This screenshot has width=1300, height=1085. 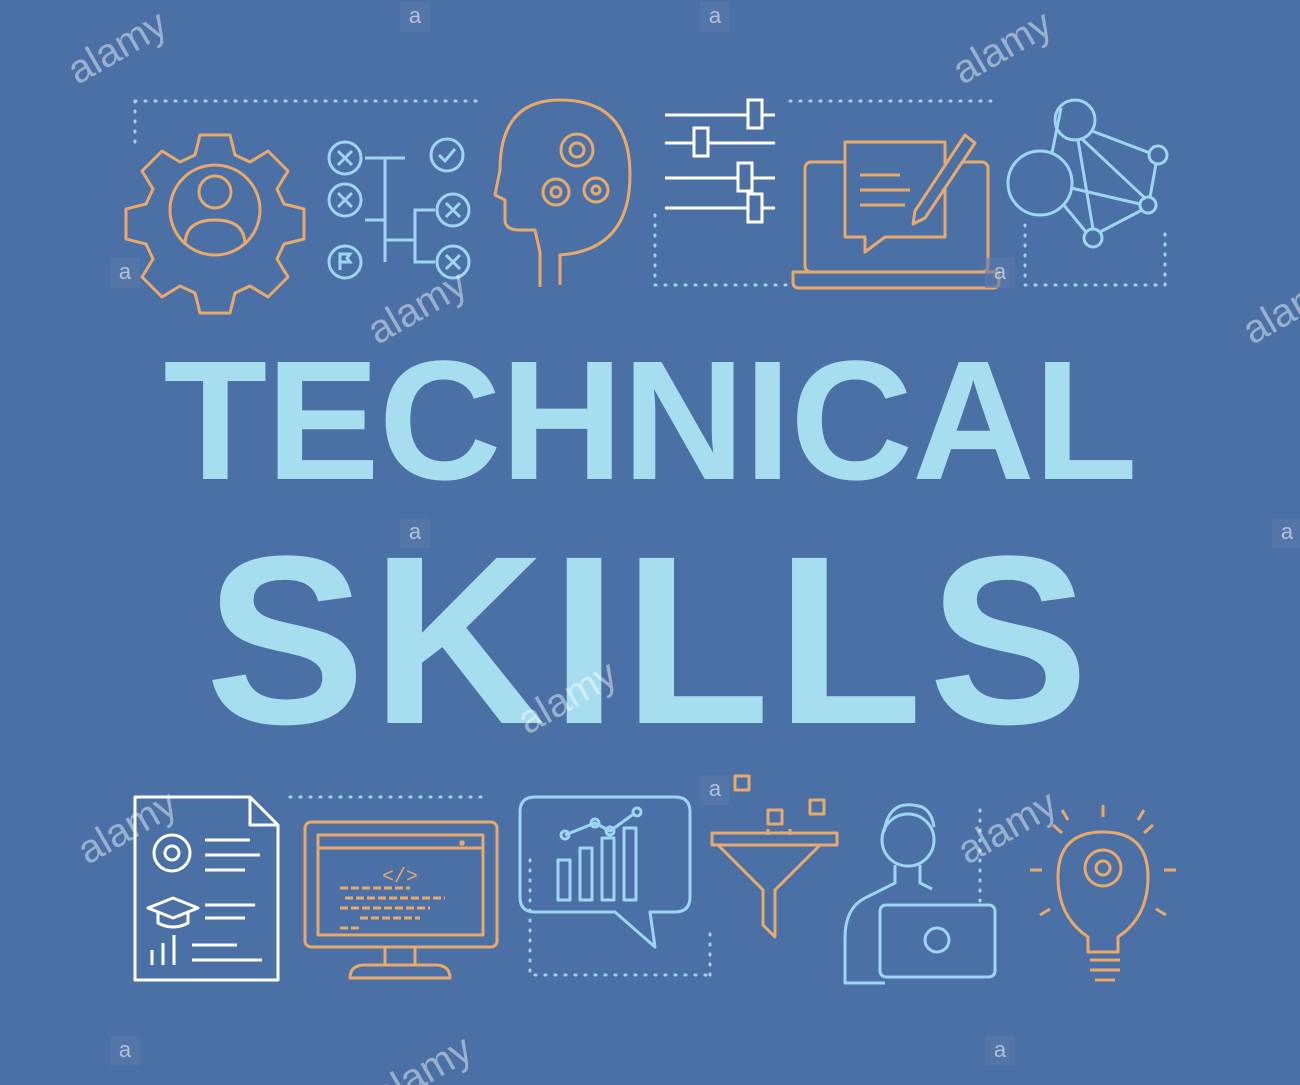 I want to click on monitor-code-label: </>, so click(x=400, y=877).